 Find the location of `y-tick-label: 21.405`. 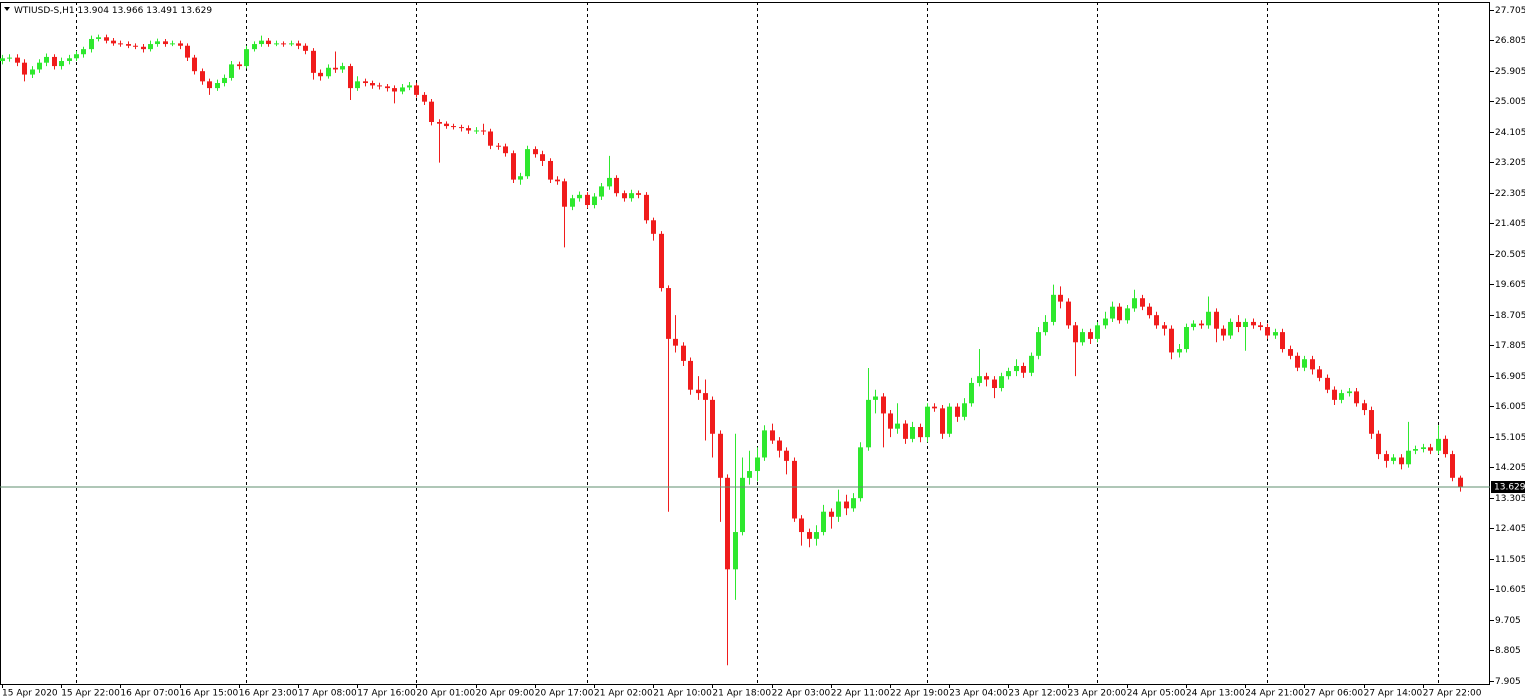

y-tick-label: 21.405 is located at coordinates (1510, 224).